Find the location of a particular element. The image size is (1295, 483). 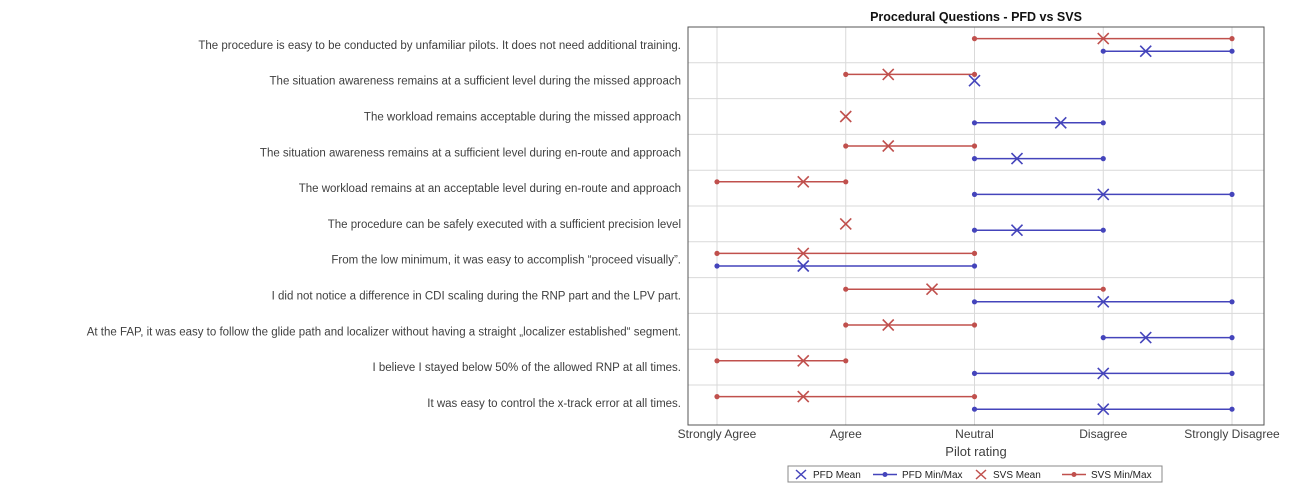

x-tick-label: Neutral is located at coordinates (974, 434).